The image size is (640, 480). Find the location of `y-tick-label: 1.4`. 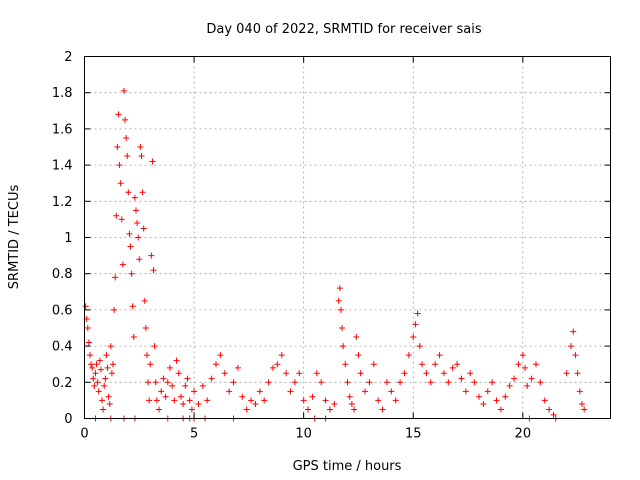

y-tick-label: 1.4 is located at coordinates (62, 166).